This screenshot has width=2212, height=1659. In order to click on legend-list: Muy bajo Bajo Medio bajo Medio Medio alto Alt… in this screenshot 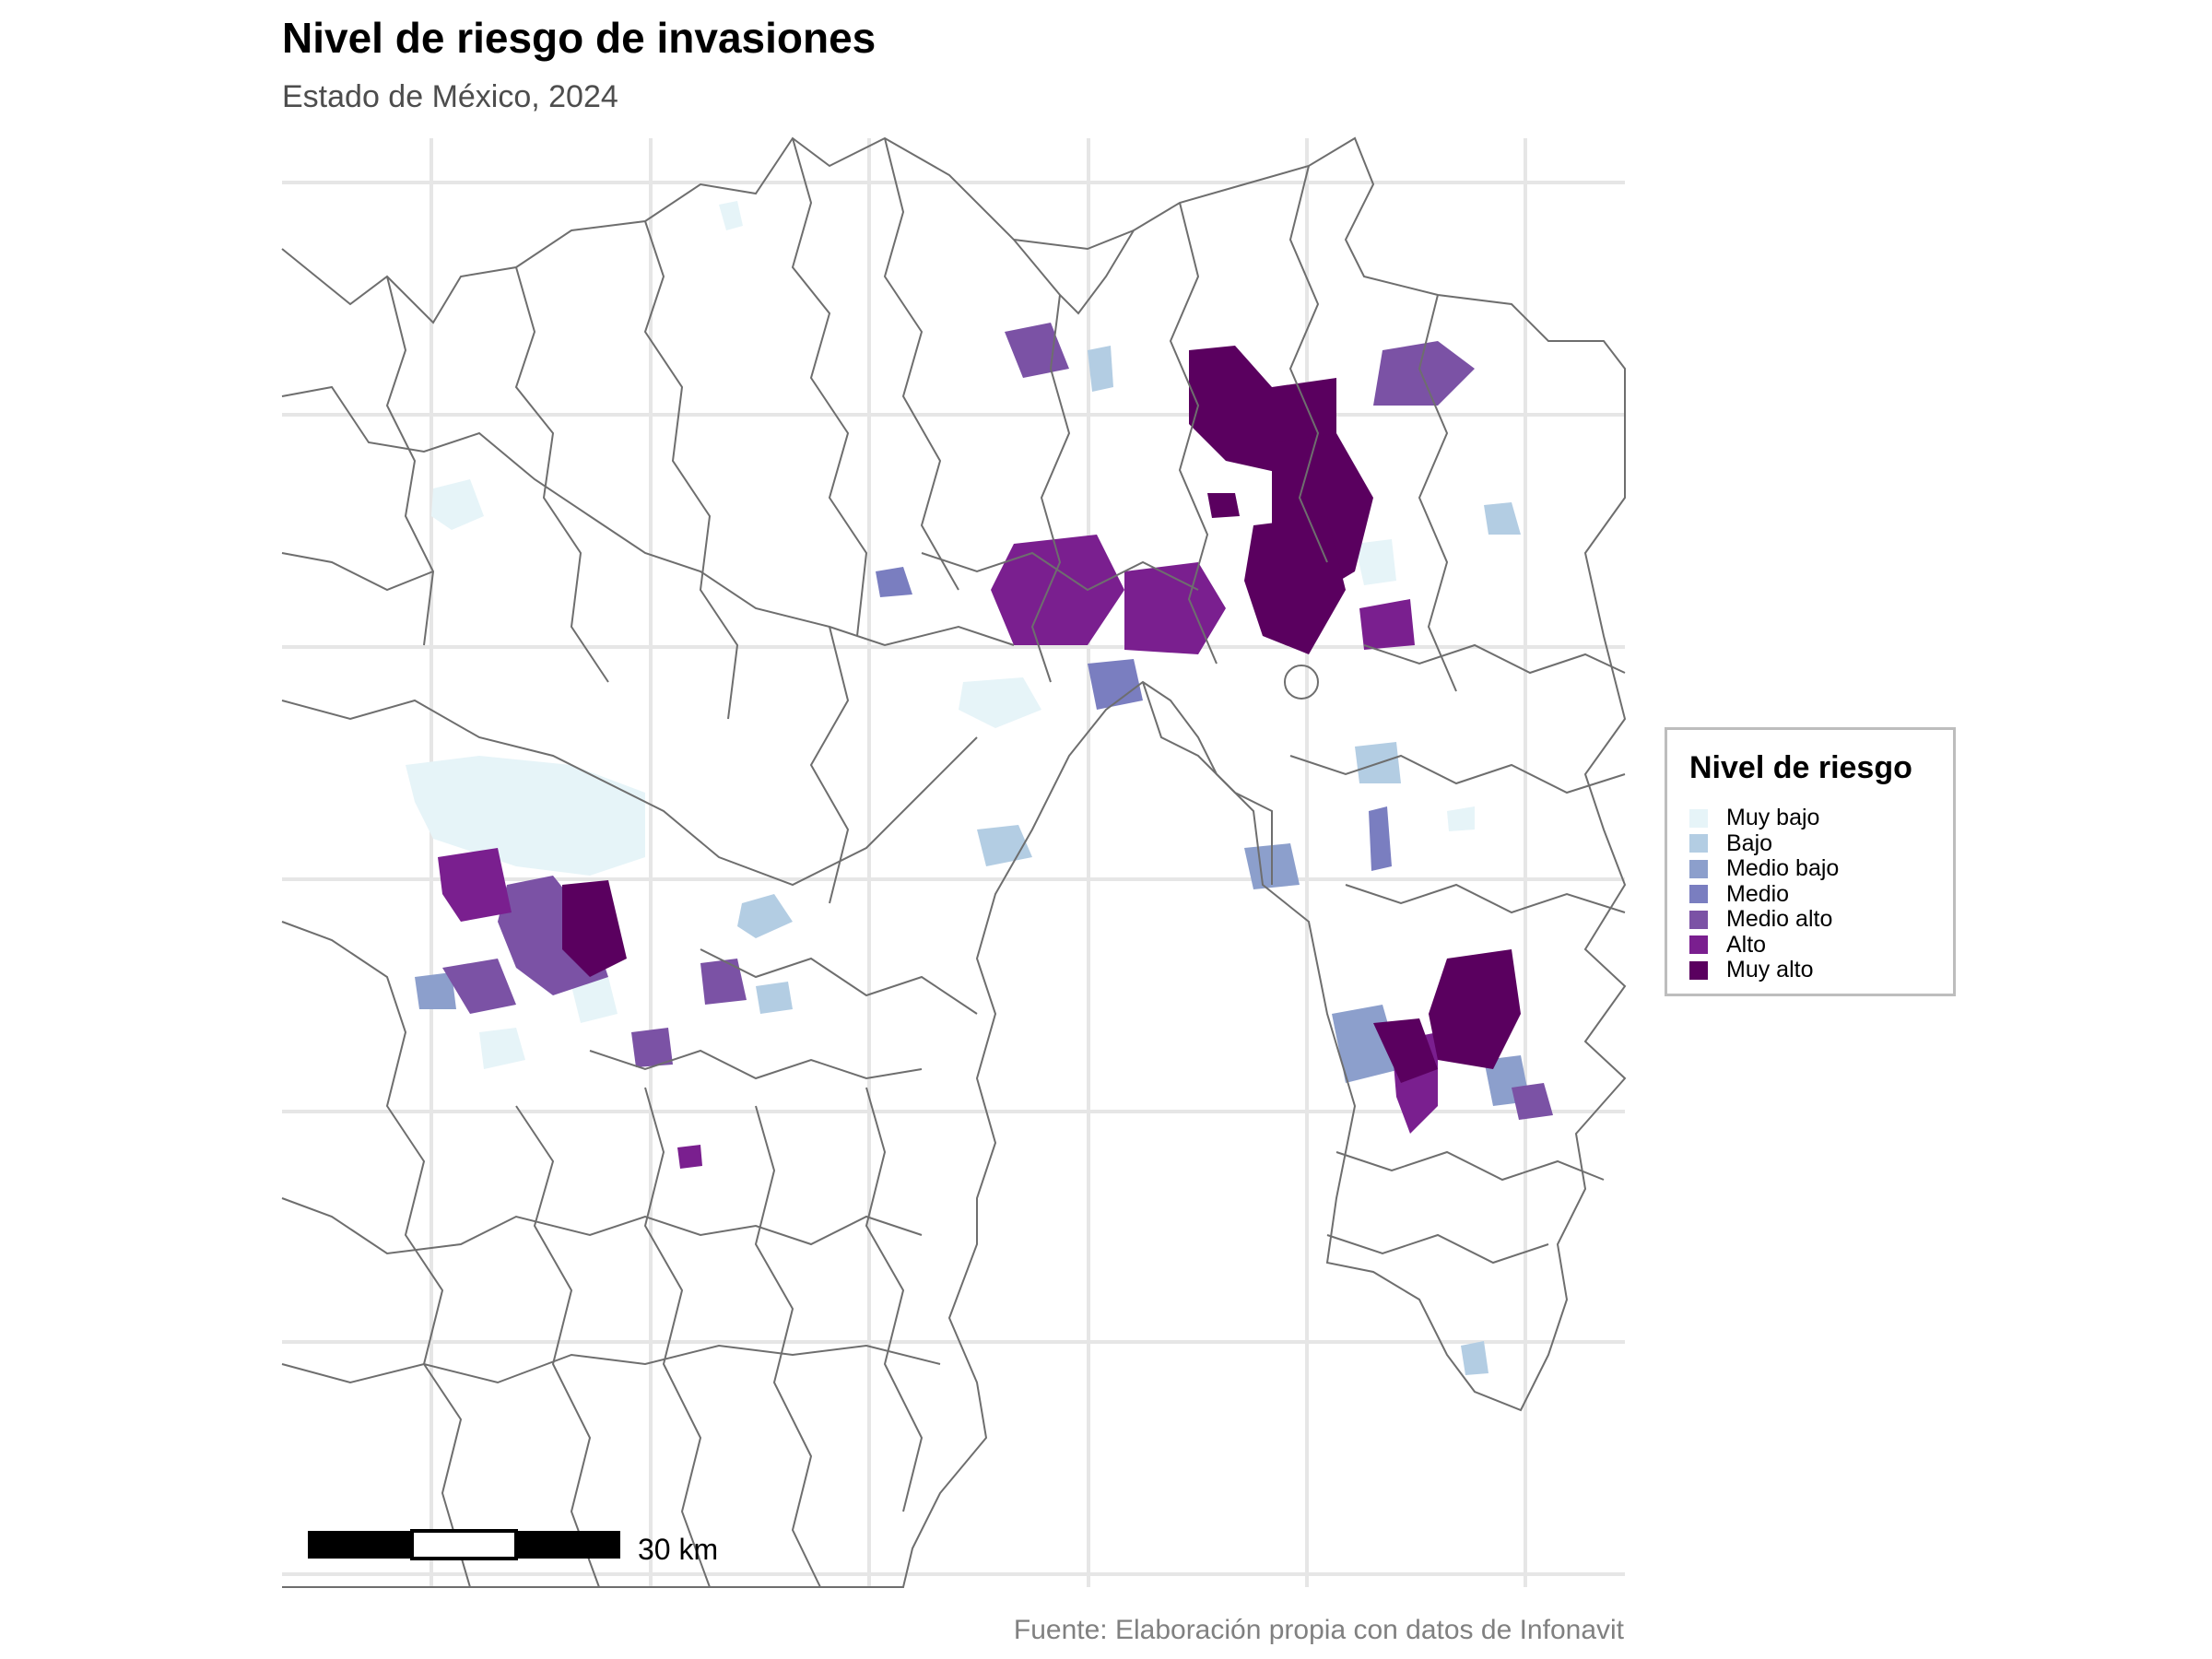, I will do `click(1764, 894)`.